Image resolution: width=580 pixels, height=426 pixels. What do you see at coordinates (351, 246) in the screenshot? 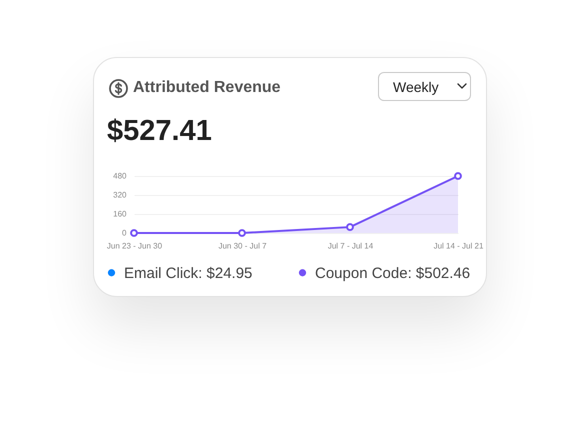
I see `x-tick-label: Jul 7 - Jul 14` at bounding box center [351, 246].